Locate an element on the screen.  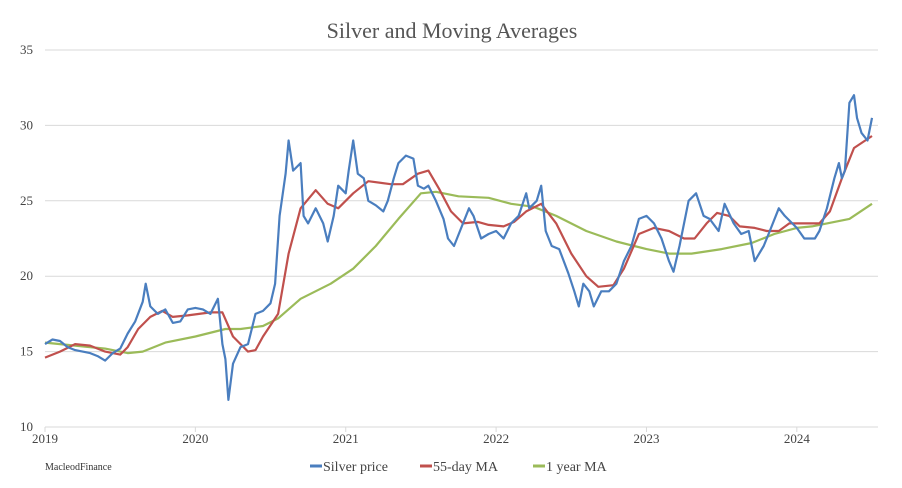
y-tick-label: 25 is located at coordinates (26, 200).